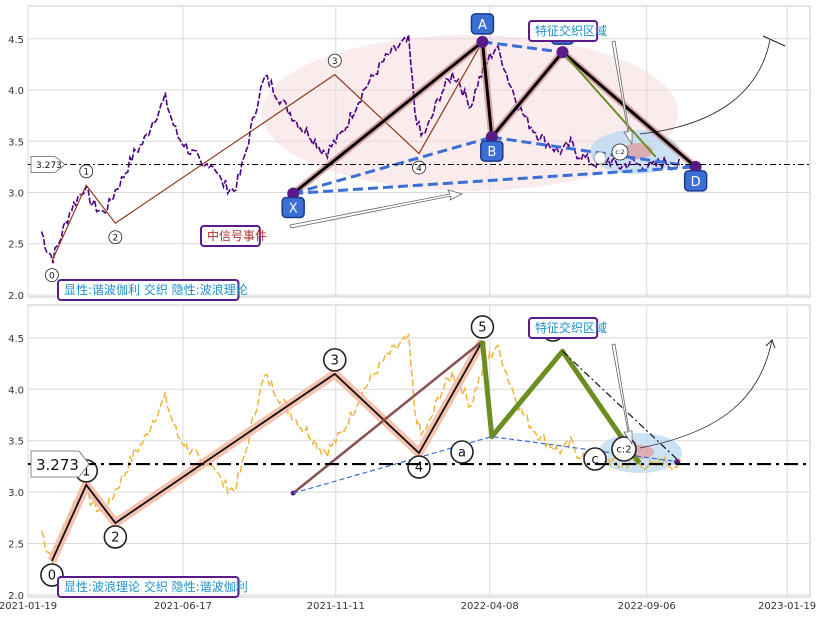  I want to click on harmonic-point-A, so click(482, 41).